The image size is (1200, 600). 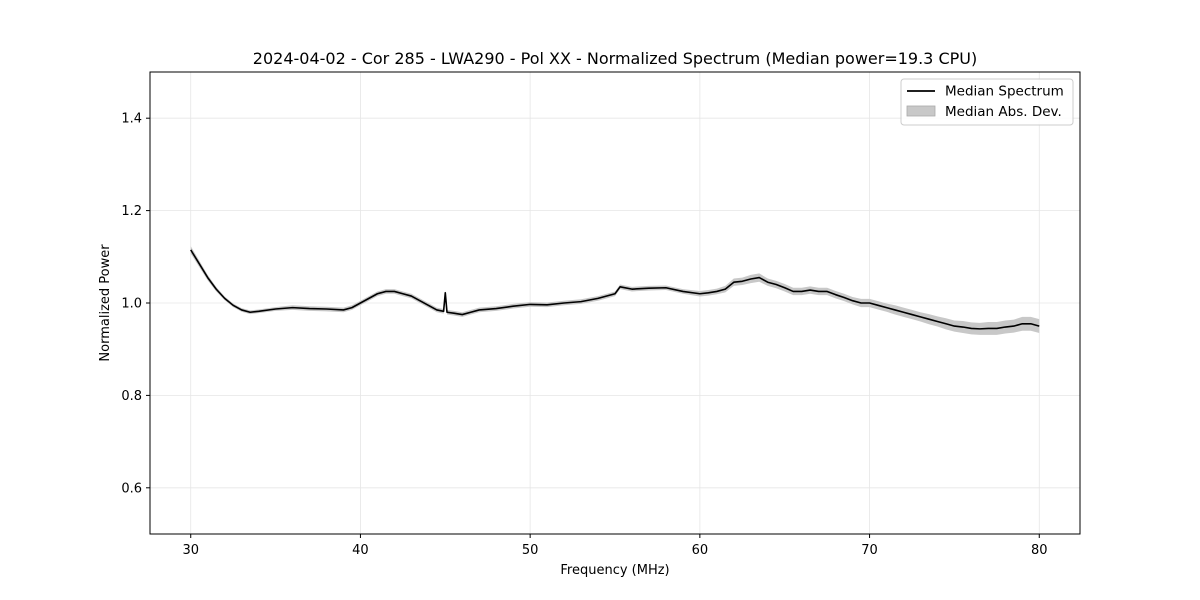 I want to click on legend-label-median-abs-dev: Median Abs. Dev., so click(x=1003, y=112).